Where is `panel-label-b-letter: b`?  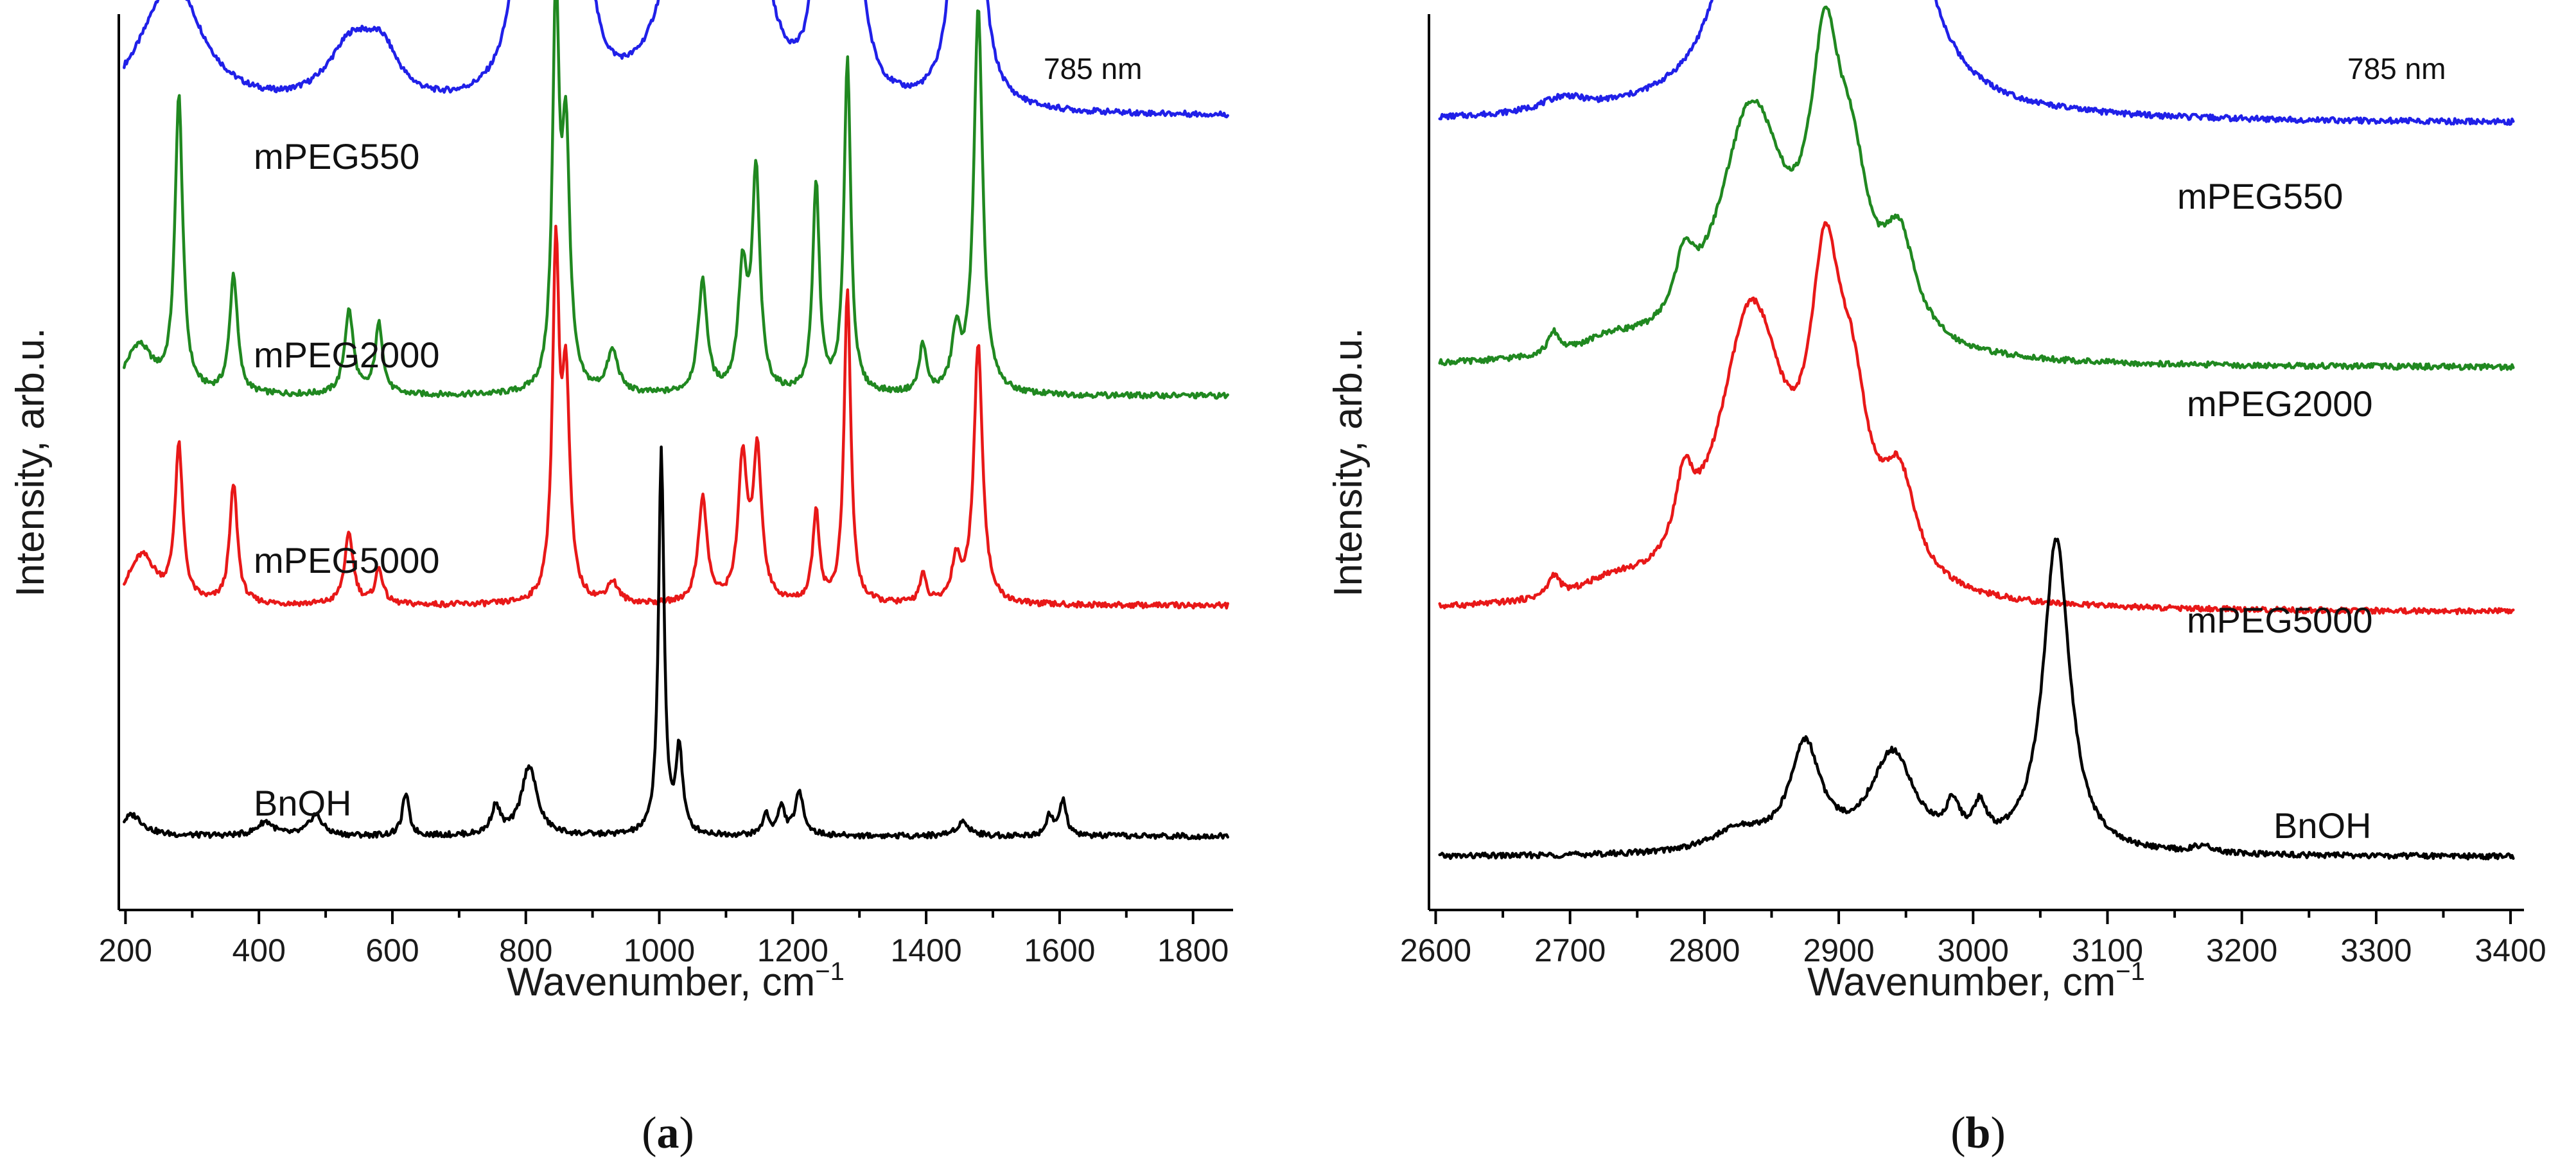 panel-label-b-letter: b is located at coordinates (1979, 1133).